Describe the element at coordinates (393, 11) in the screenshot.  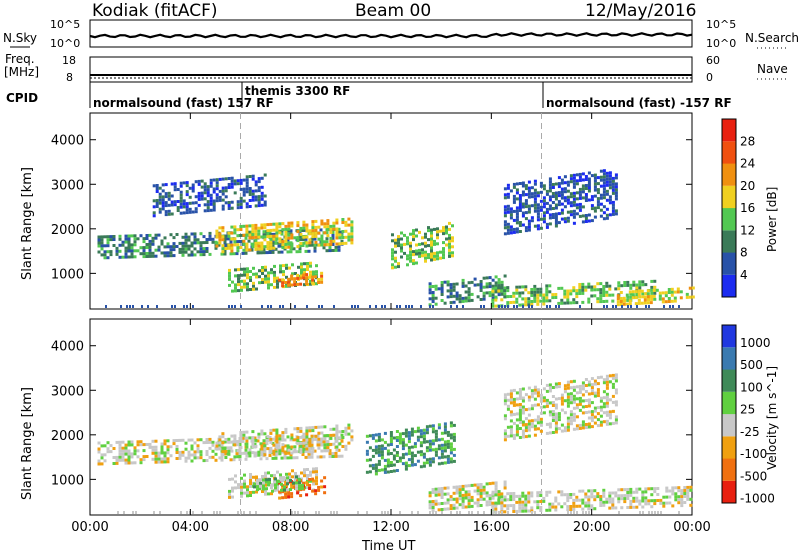
I see `beam-title: Beam 00` at that location.